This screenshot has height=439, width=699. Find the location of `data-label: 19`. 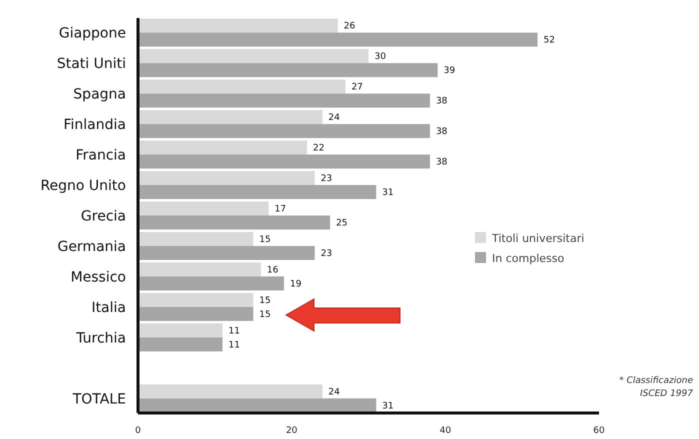

data-label: 19 is located at coordinates (296, 284).